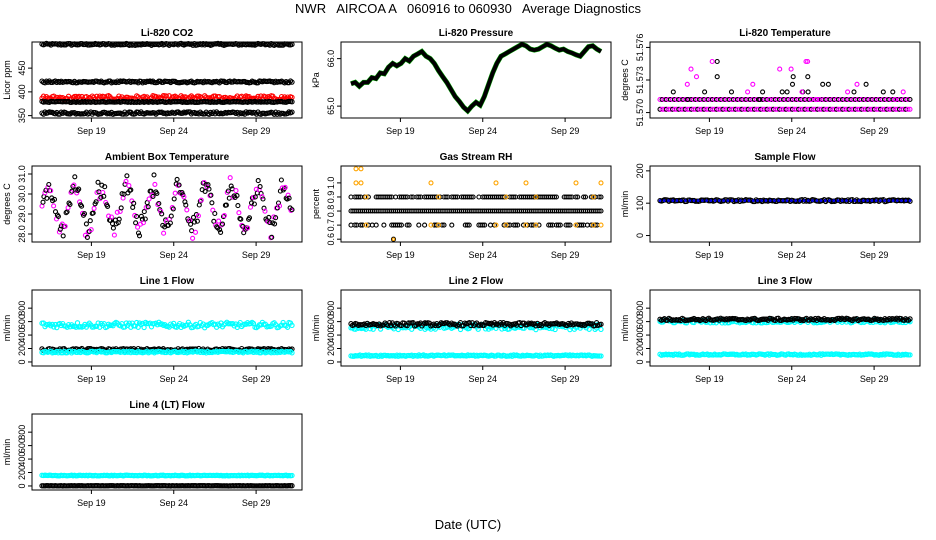  What do you see at coordinates (22, 321) in the screenshot?
I see `y-tick-label: 600` at bounding box center [22, 321].